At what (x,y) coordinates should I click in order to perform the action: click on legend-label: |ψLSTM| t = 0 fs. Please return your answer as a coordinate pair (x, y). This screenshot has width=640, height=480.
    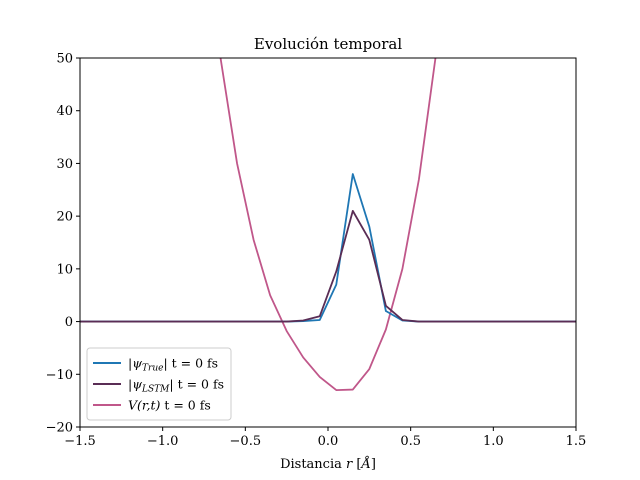
    Looking at the image, I should click on (176, 386).